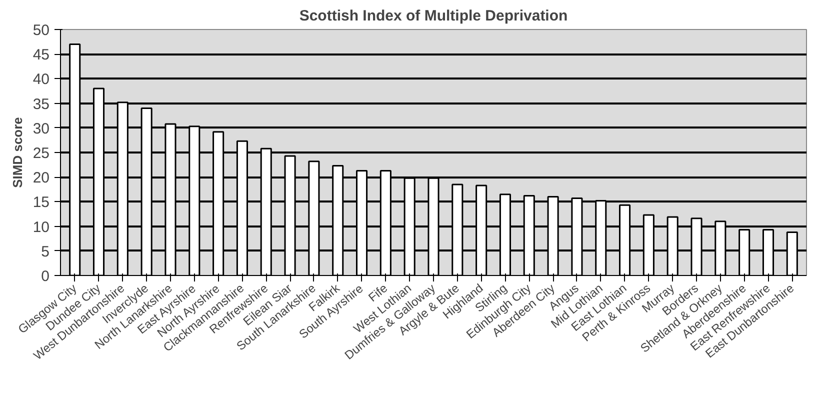  Describe the element at coordinates (41, 30) in the screenshot. I see `y-tick-label: 50` at that location.